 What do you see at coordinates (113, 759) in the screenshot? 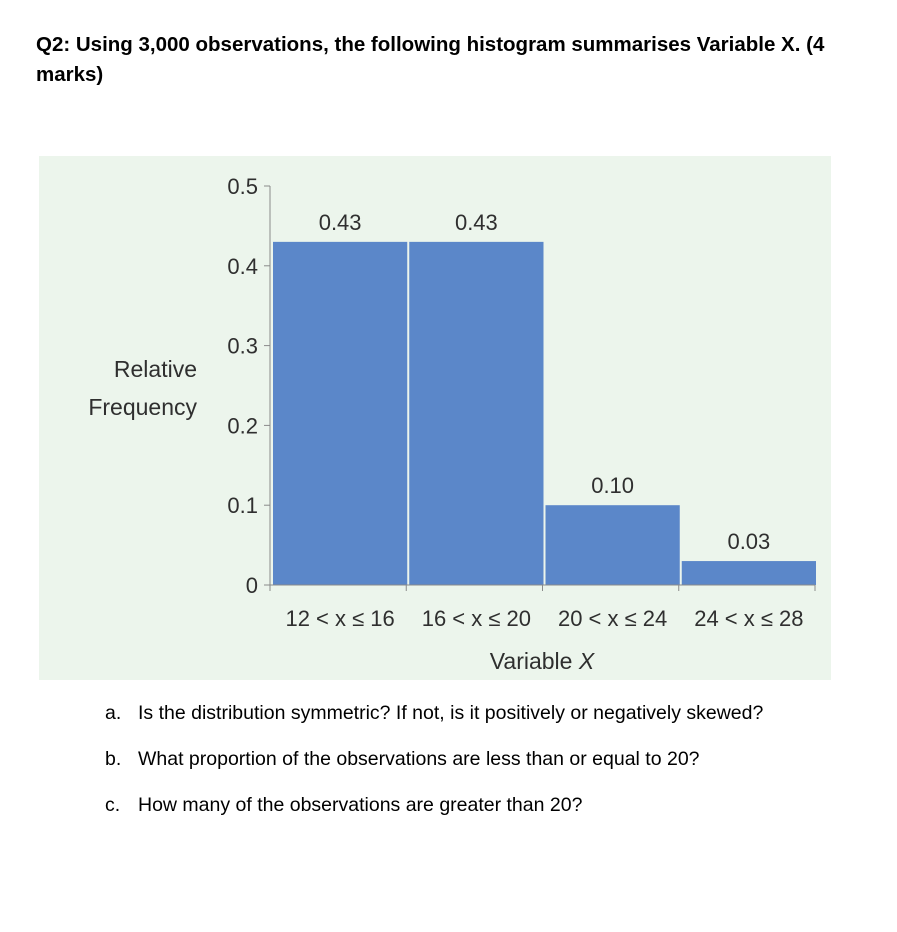
I see `part-letter: b.` at bounding box center [113, 759].